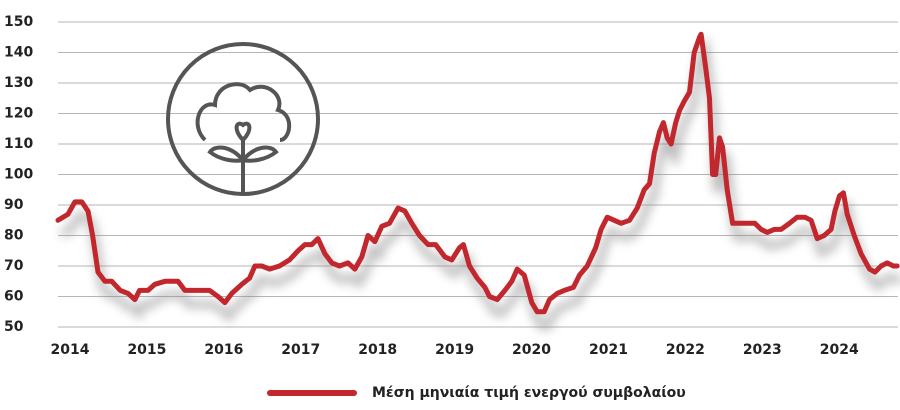 Image resolution: width=900 pixels, height=410 pixels. I want to click on x-tick-label: 2021, so click(608, 350).